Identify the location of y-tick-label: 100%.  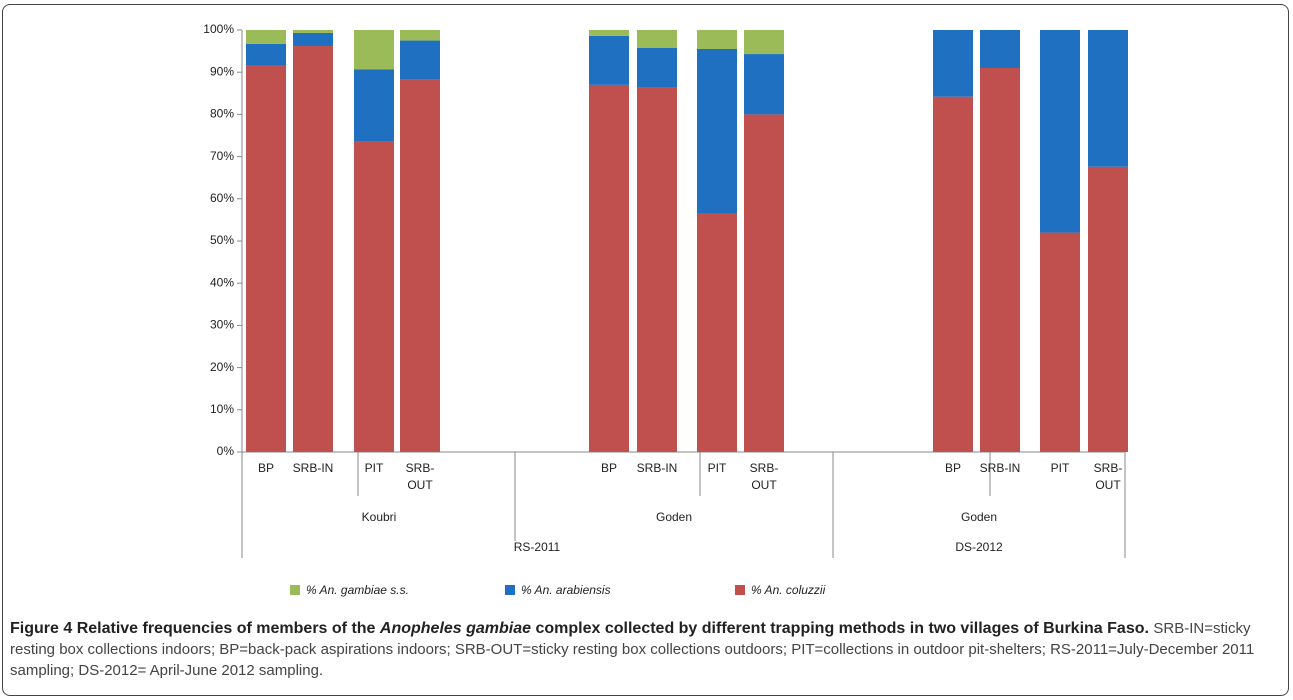
(218, 29).